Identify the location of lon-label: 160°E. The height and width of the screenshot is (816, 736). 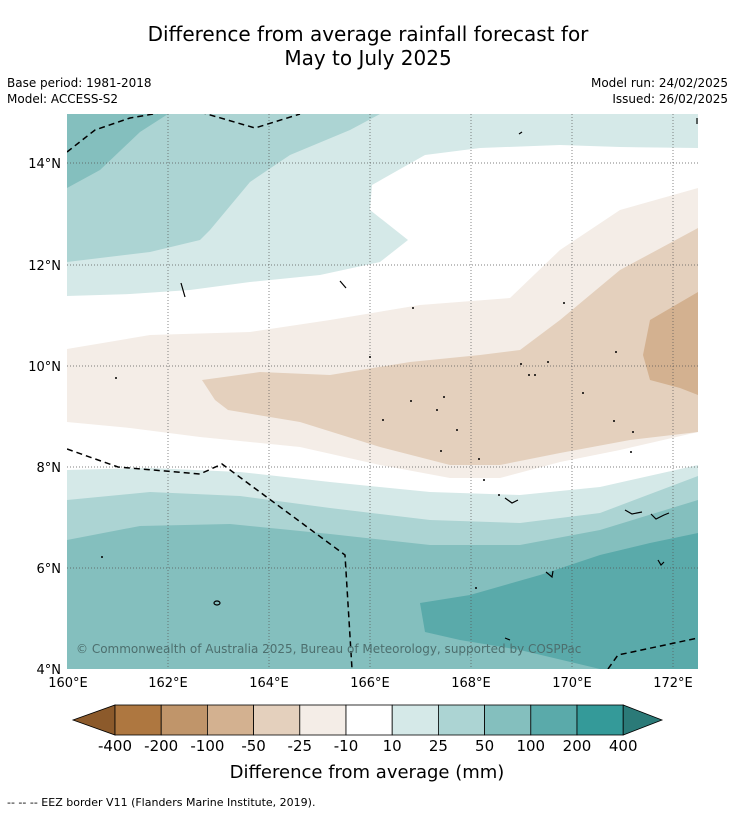
(68, 683).